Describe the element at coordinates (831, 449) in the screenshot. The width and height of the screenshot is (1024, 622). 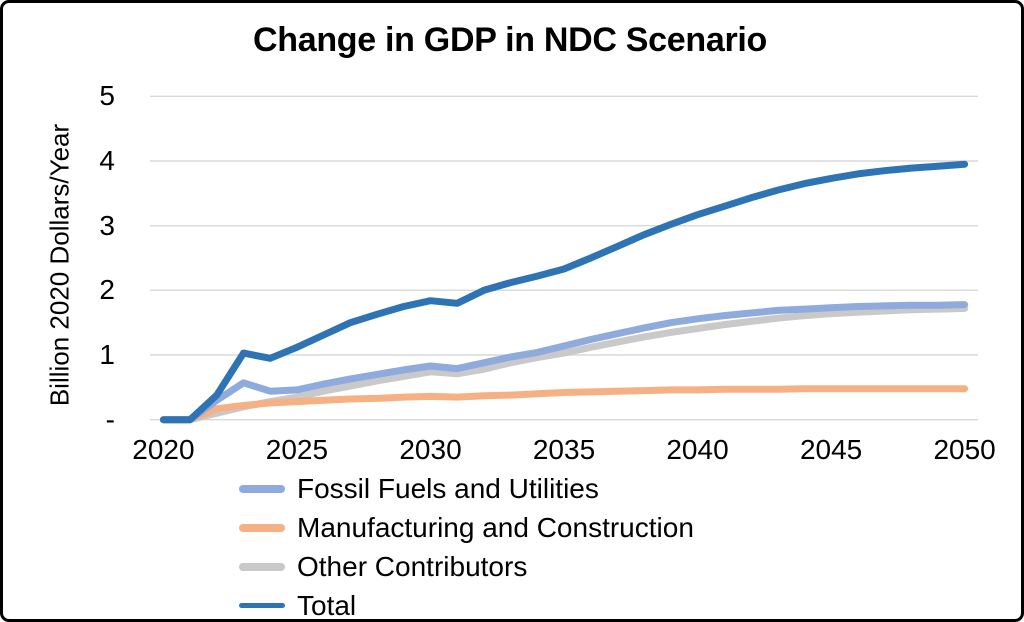
I see `x-tick-label: 2045` at that location.